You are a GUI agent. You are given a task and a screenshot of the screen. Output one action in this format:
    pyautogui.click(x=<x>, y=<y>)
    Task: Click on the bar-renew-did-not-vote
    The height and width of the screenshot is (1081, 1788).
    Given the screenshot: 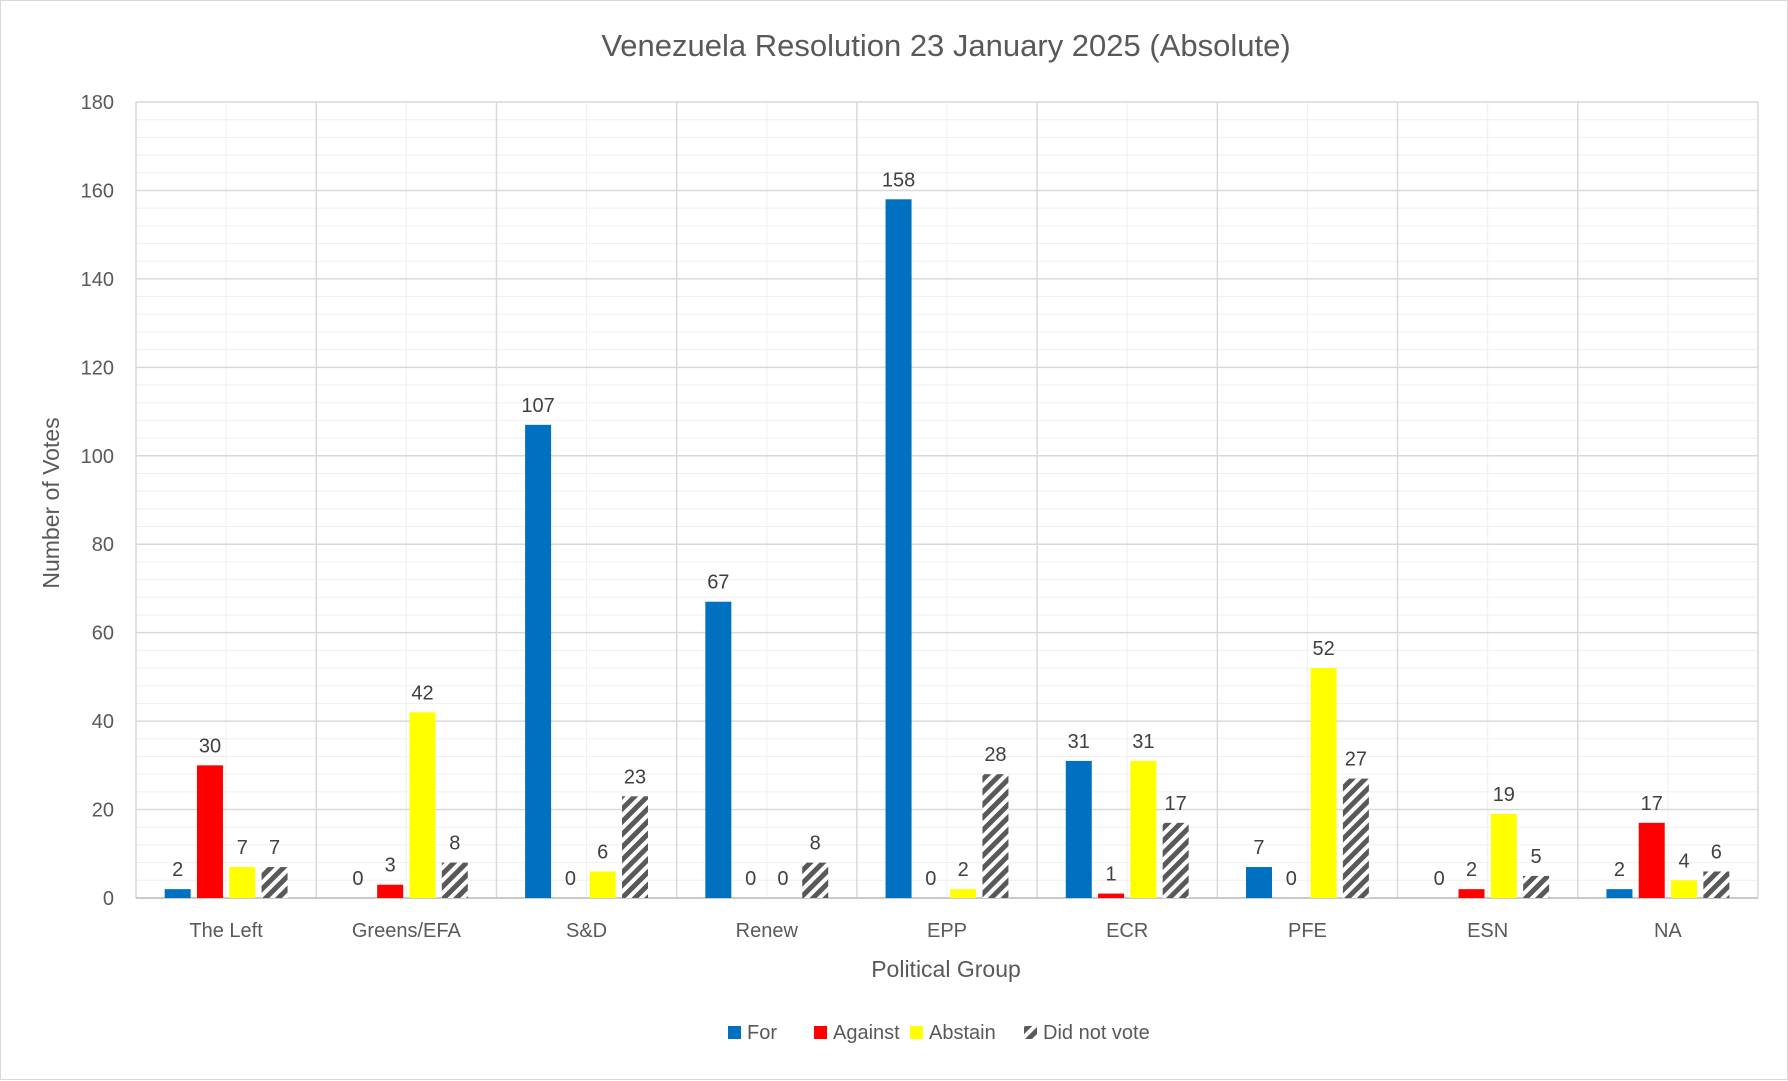 What is the action you would take?
    pyautogui.click(x=815, y=880)
    